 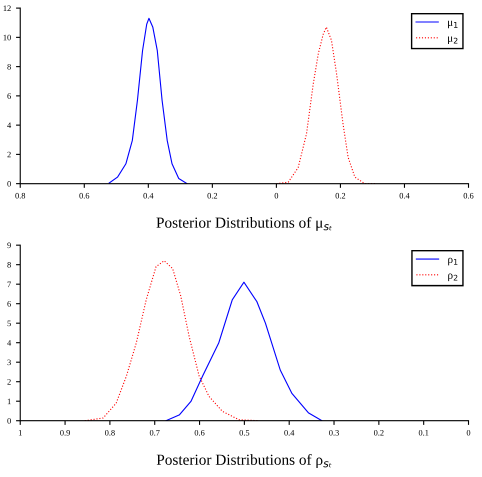 What do you see at coordinates (244, 433) in the screenshot?
I see `x-tick-label: 0.5` at bounding box center [244, 433].